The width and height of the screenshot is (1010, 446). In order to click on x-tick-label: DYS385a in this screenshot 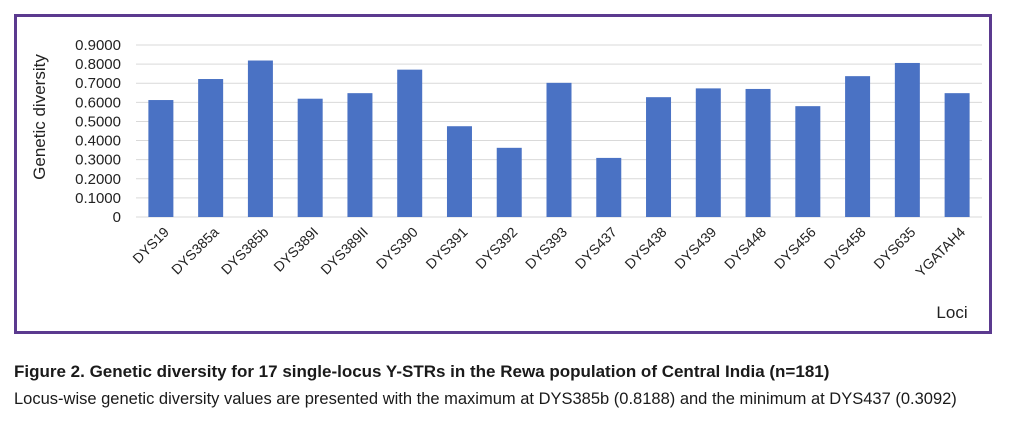, I will do `click(195, 251)`.